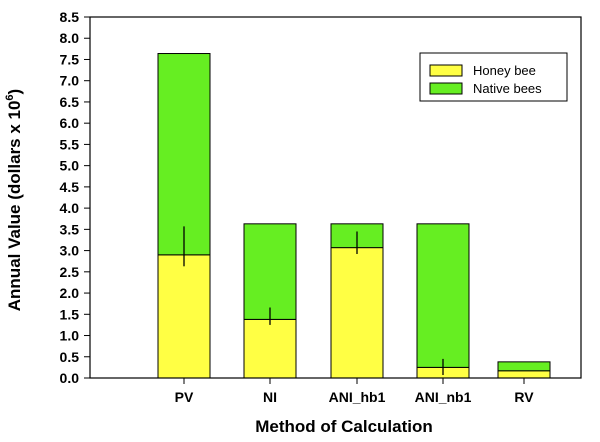  Describe the element at coordinates (184, 397) in the screenshot. I see `x-category-label: PV` at that location.